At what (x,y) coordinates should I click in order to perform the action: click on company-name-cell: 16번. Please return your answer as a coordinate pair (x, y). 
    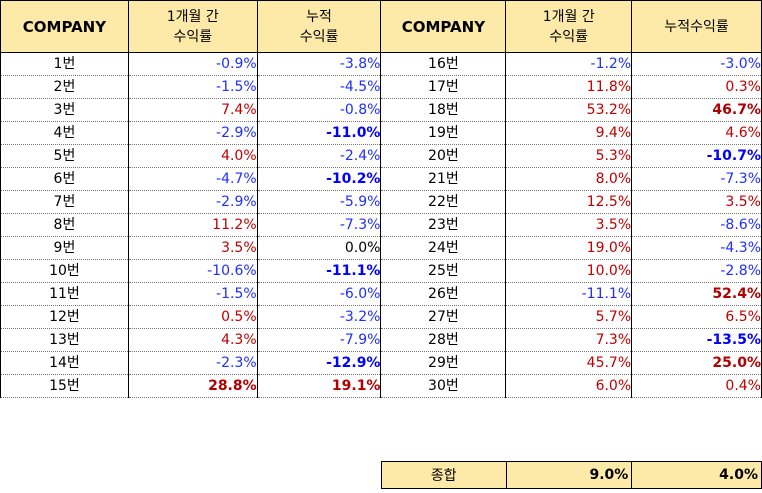
    Looking at the image, I should click on (443, 64).